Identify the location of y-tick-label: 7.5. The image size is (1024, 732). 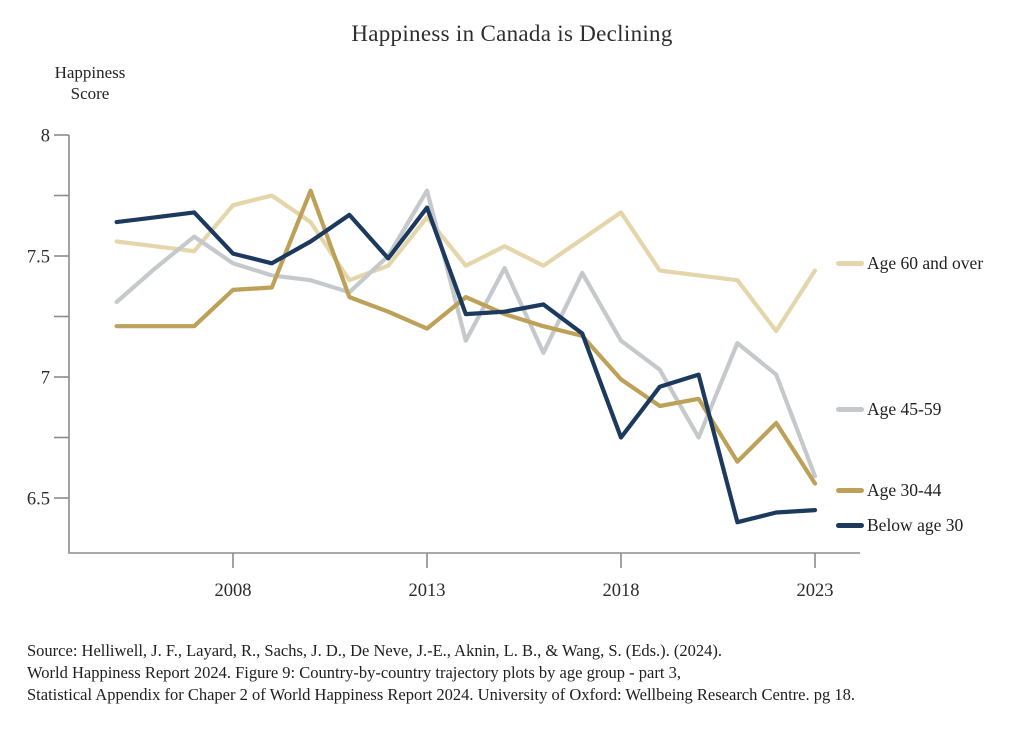
(38, 258).